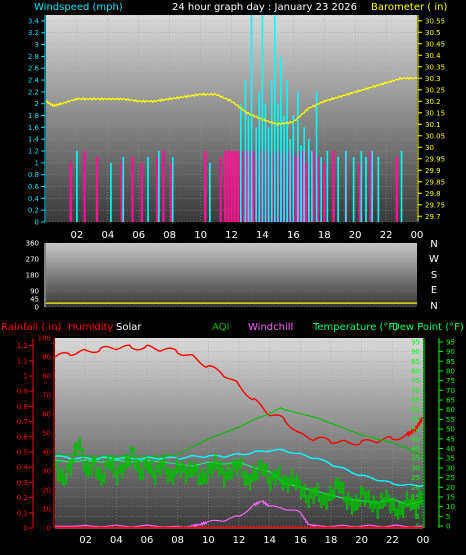  Describe the element at coordinates (107, 235) in the screenshot. I see `time-tick-label: 04` at that location.